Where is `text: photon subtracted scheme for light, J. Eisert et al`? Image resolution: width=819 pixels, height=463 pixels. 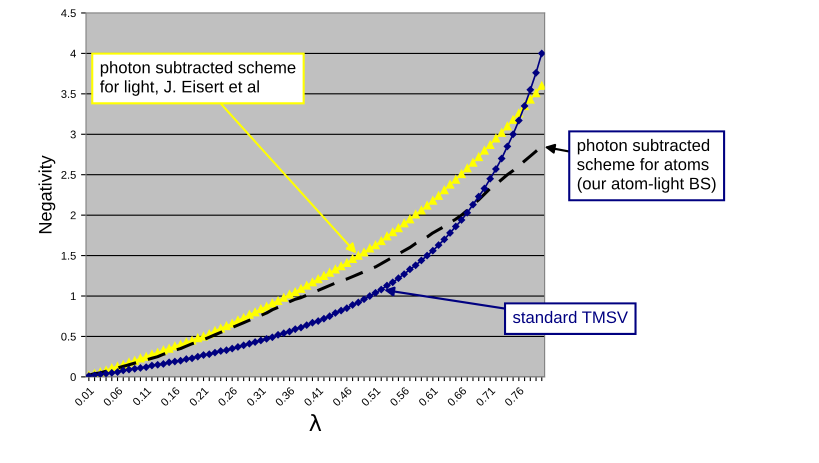
text: photon subtracted scheme for light, J. Eisert et al is located at coordinates (198, 78).